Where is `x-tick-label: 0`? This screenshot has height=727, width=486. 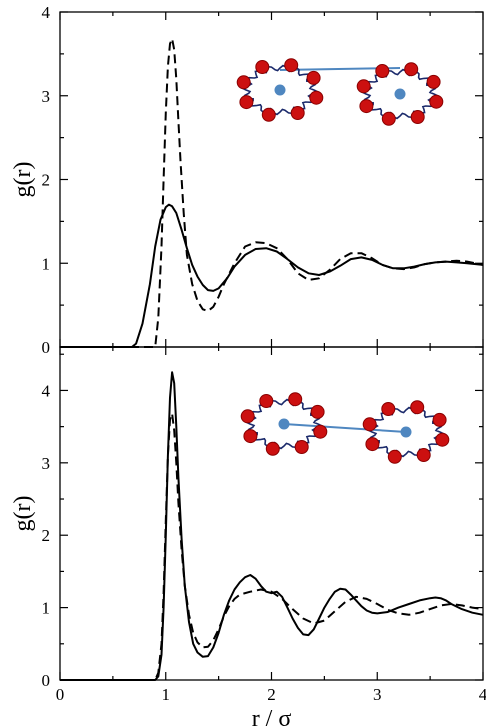
x-tick-label: 0 is located at coordinates (60, 694).